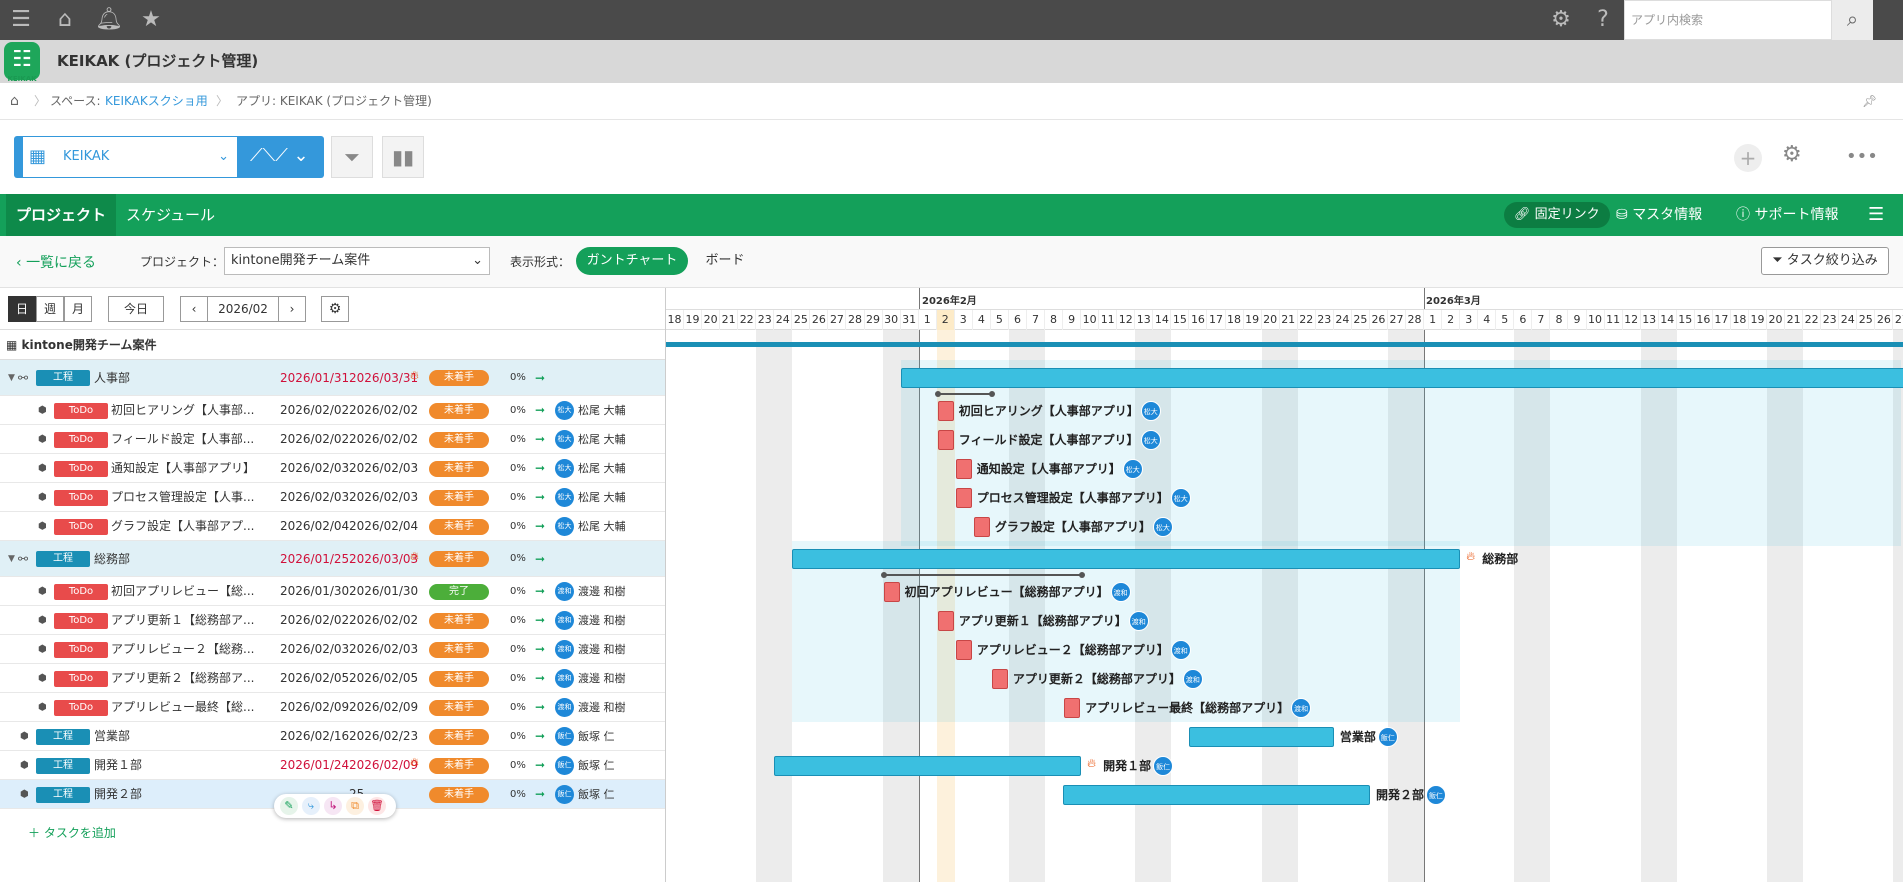 The height and width of the screenshot is (882, 1903). I want to click on group-row: ▼ ⚯ 工程 人事部 2026/01/31 2026/03/31 🔥︎ 未着手 0% ➞, so click(332, 378).